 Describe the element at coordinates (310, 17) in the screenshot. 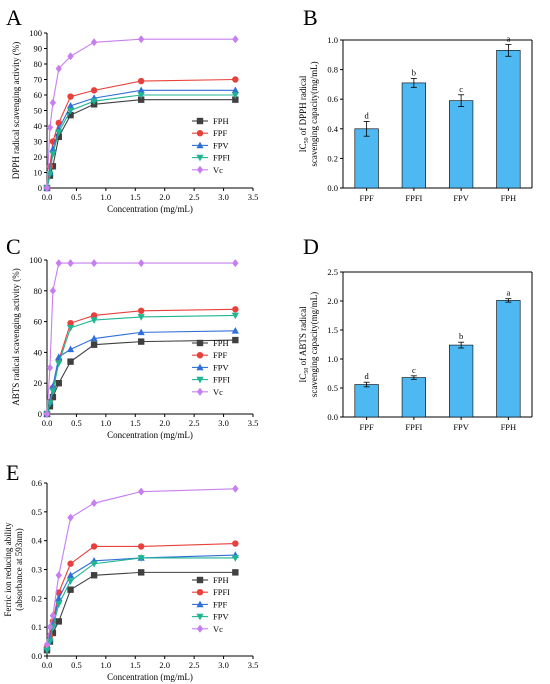

I see `panel-letter: B` at that location.